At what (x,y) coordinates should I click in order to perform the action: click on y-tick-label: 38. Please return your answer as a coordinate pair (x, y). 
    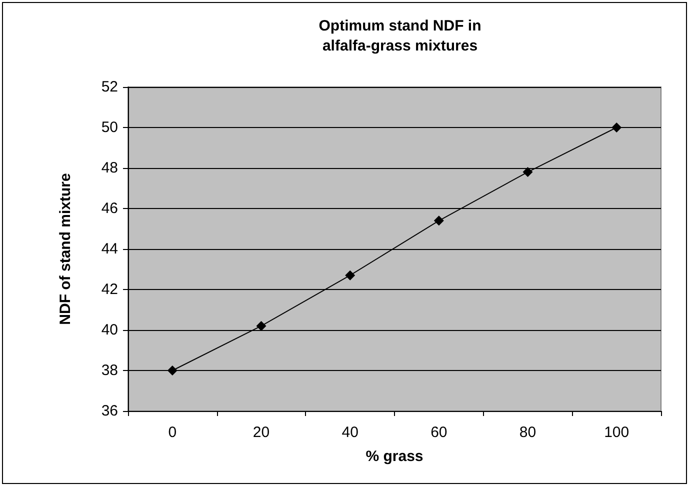
    Looking at the image, I should click on (109, 370).